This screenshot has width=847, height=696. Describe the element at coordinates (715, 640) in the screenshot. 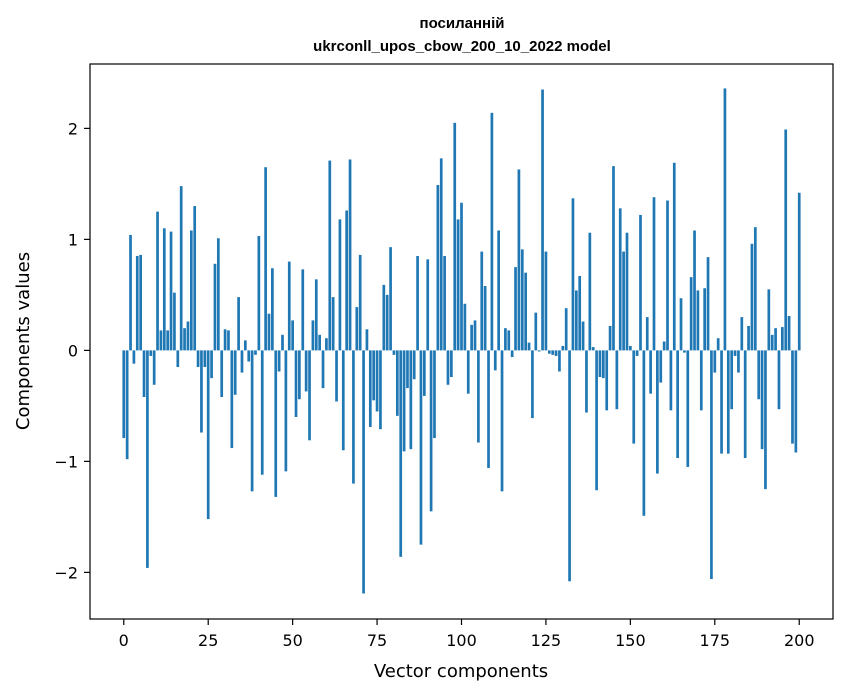

I see `x-tick-label-175: 175` at that location.